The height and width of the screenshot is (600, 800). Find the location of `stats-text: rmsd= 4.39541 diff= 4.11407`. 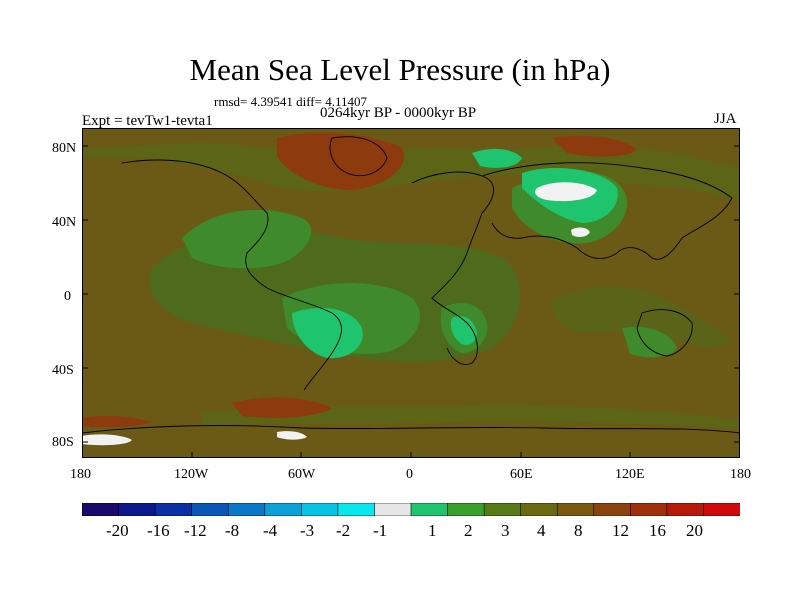

stats-text: rmsd= 4.39541 diff= 4.11407 is located at coordinates (290, 101).